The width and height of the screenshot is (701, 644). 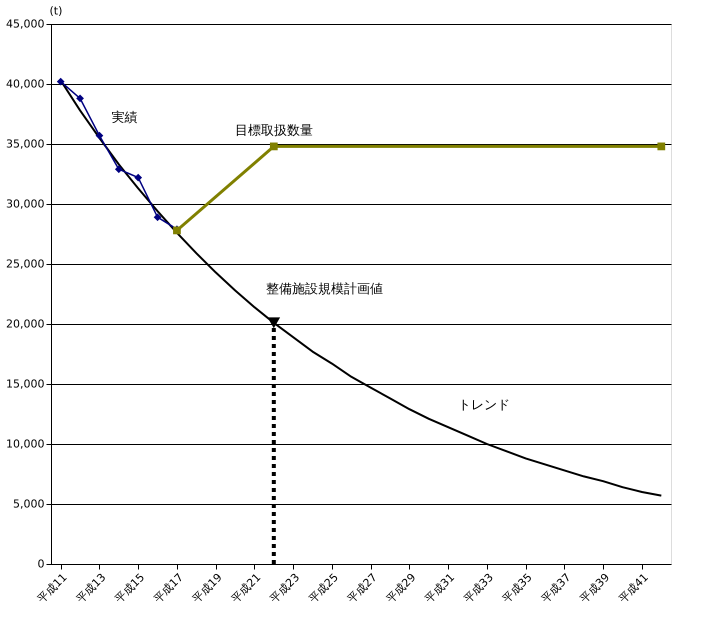 What do you see at coordinates (25, 324) in the screenshot?
I see `y-tick-label: 20,000` at bounding box center [25, 324].